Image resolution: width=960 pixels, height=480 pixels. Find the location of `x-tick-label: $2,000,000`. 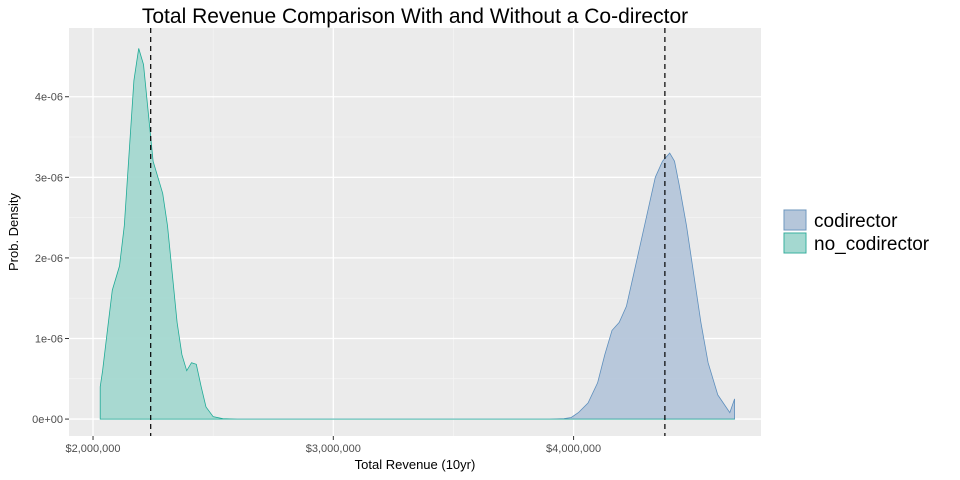

x-tick-label: $2,000,000 is located at coordinates (92, 449).